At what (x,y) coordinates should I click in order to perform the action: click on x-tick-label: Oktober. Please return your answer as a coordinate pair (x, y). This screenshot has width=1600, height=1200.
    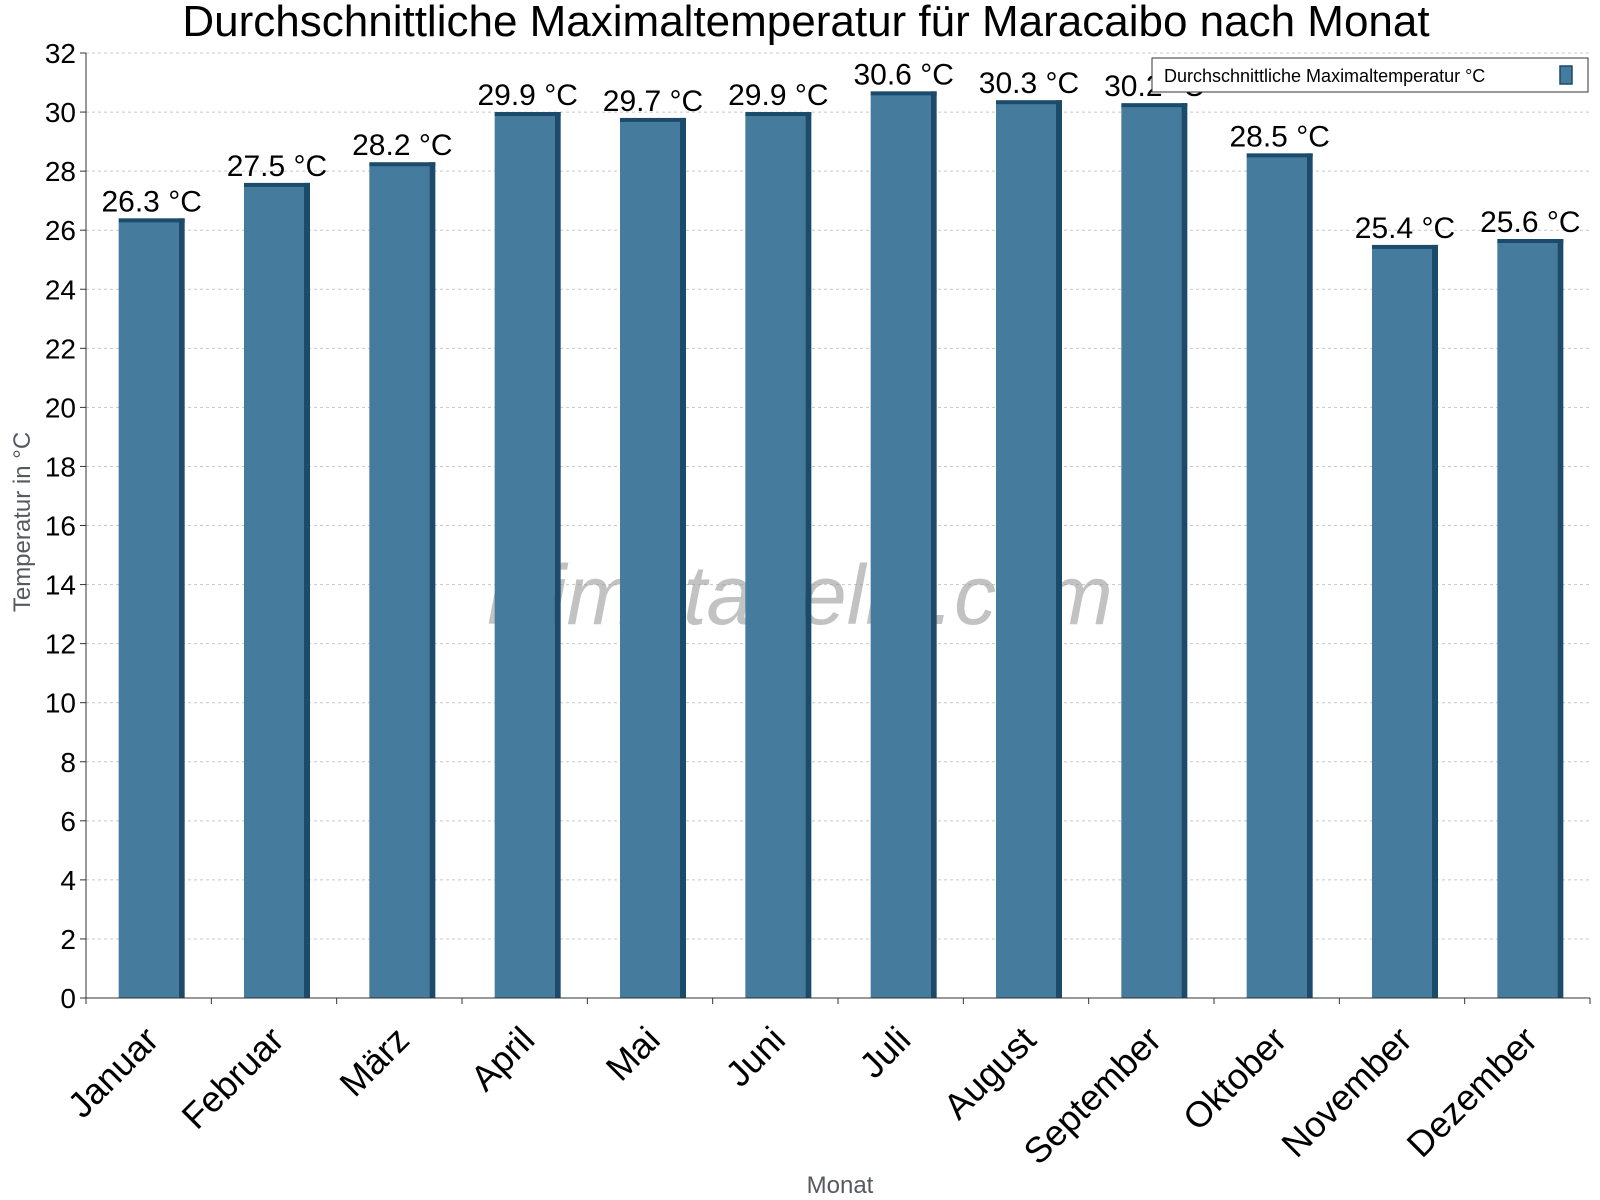
    Looking at the image, I should click on (1235, 1079).